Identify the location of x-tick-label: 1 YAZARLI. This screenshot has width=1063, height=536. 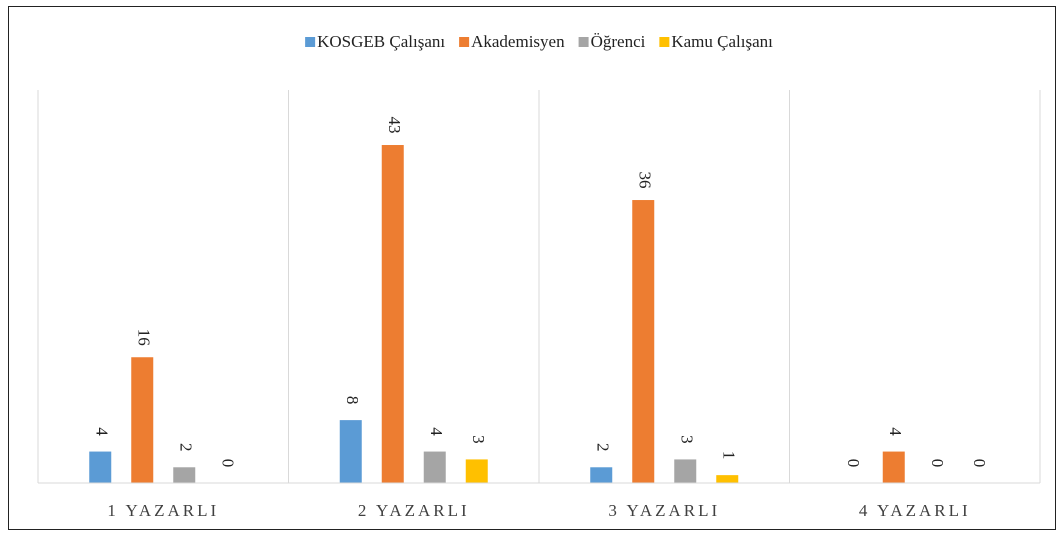
(163, 510).